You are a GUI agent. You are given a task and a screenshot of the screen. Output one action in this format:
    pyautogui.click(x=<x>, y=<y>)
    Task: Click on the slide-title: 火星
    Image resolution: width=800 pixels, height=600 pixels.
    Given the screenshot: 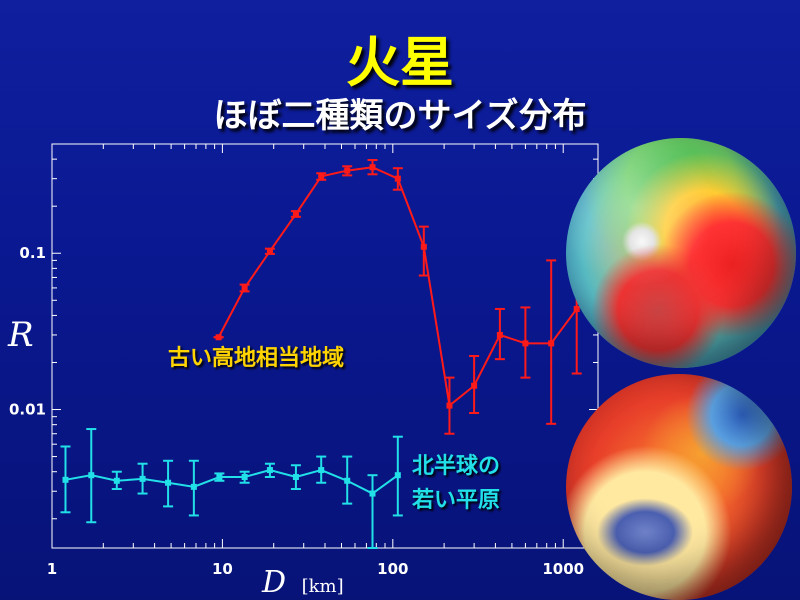 What is the action you would take?
    pyautogui.click(x=400, y=62)
    